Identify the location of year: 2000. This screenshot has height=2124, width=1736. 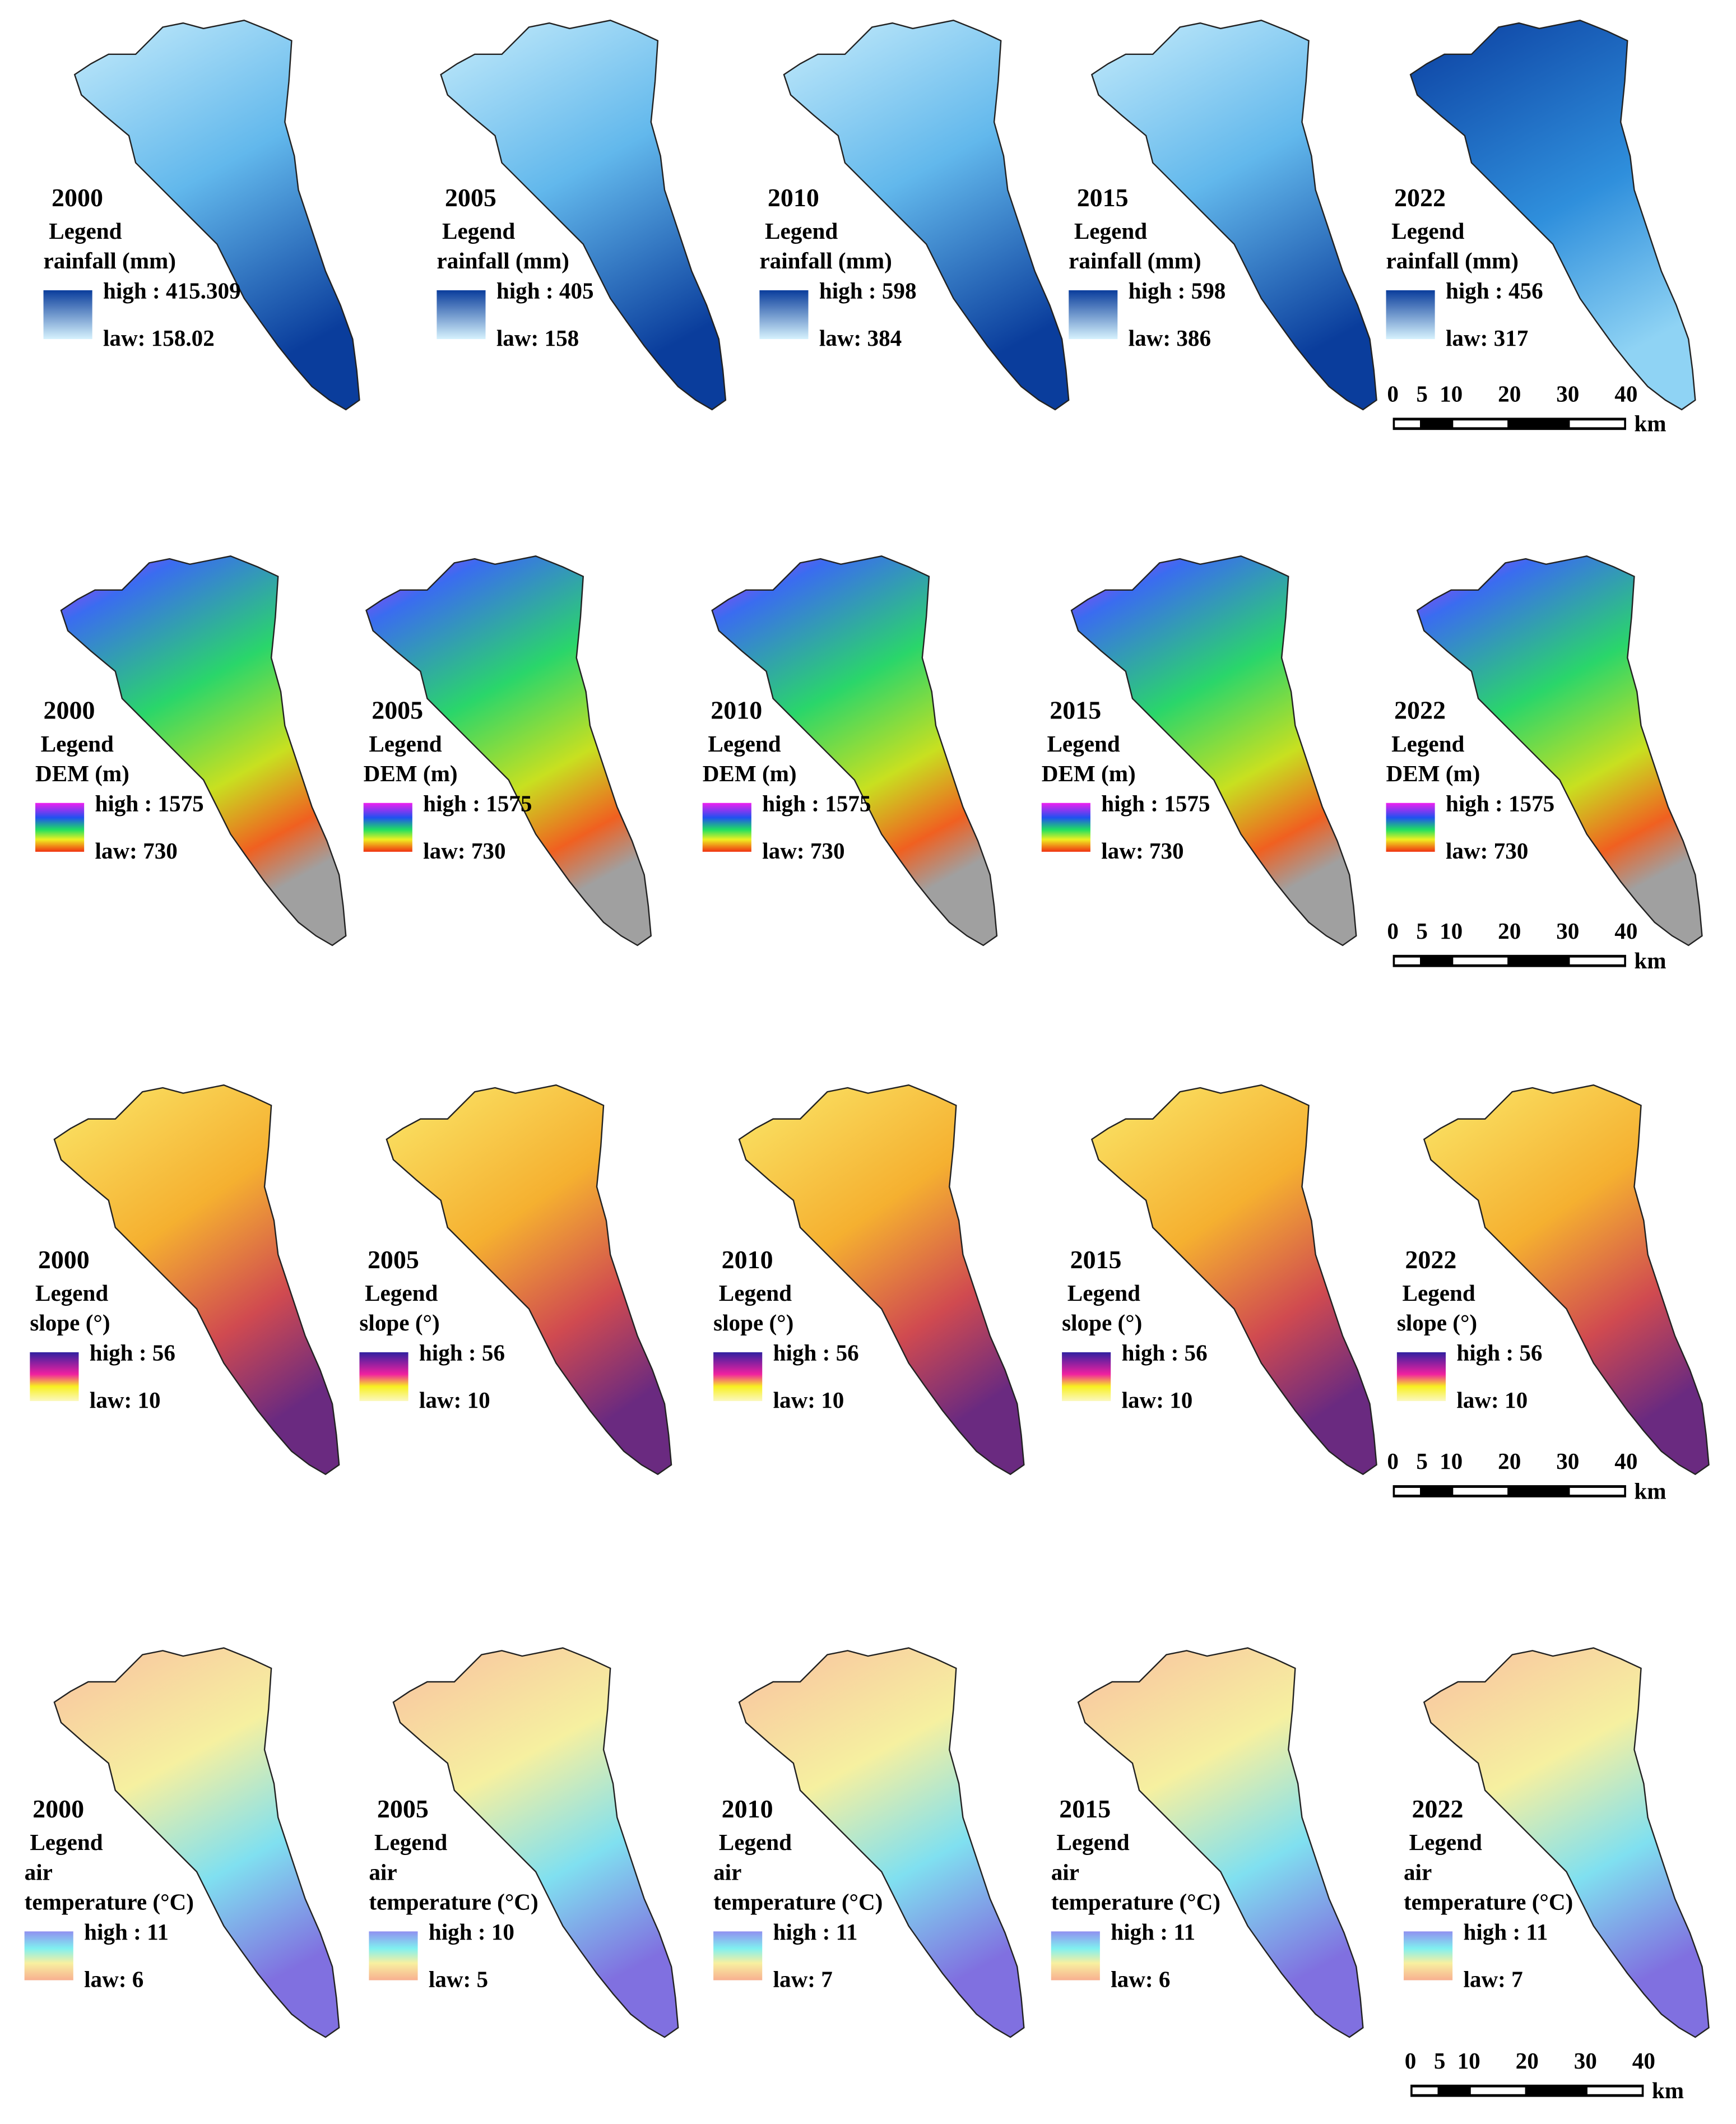
(58, 1808).